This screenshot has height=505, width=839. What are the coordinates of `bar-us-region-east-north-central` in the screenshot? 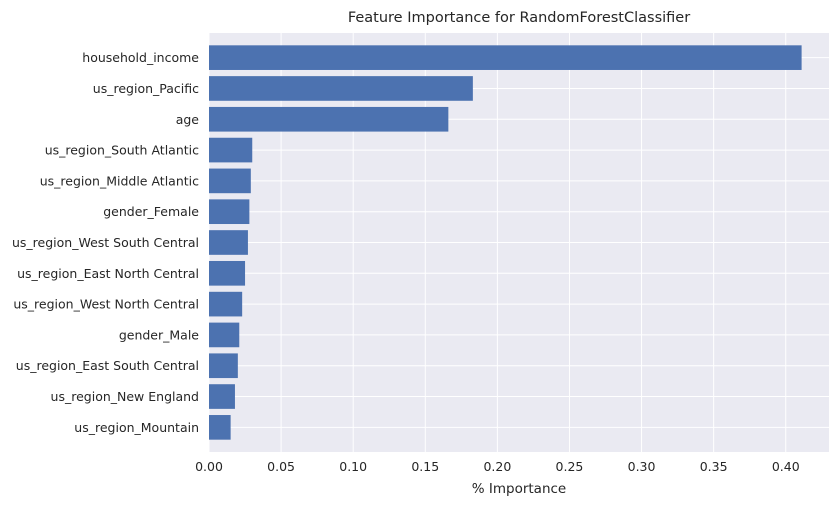 It's located at (227, 273).